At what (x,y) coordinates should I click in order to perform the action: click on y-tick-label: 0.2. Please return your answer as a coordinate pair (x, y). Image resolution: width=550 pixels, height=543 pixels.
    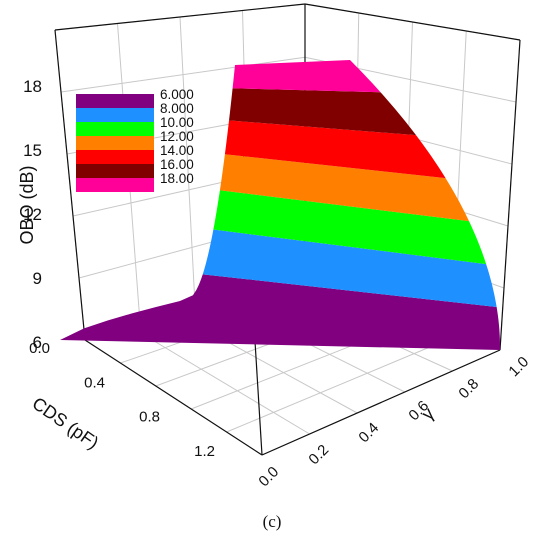
    Looking at the image, I should click on (318, 454).